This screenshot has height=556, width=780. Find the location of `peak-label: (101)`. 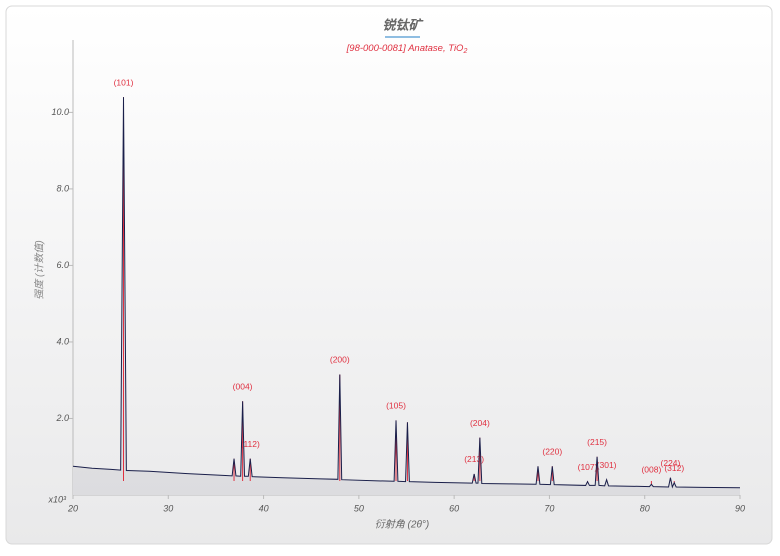

peak-label: (101) is located at coordinates (124, 82).